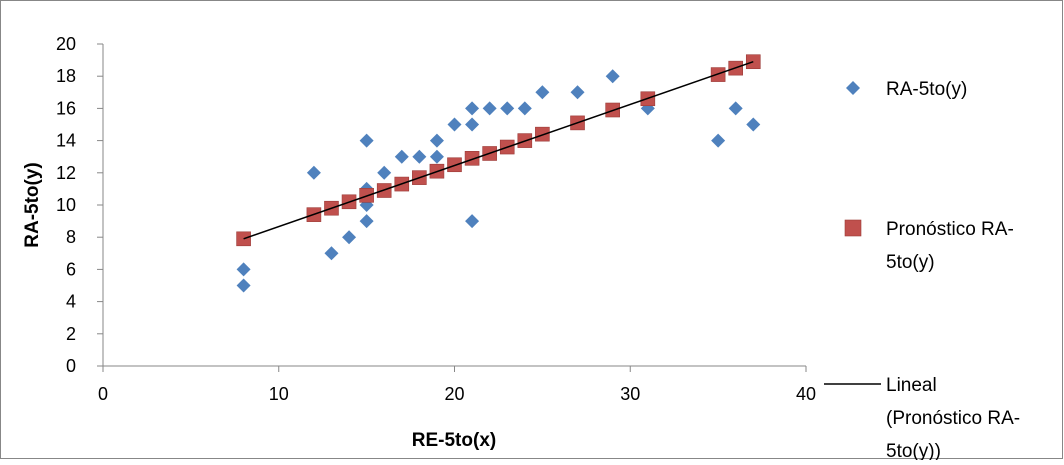 This screenshot has width=1064, height=465. I want to click on x-tick-label: 0, so click(103, 394).